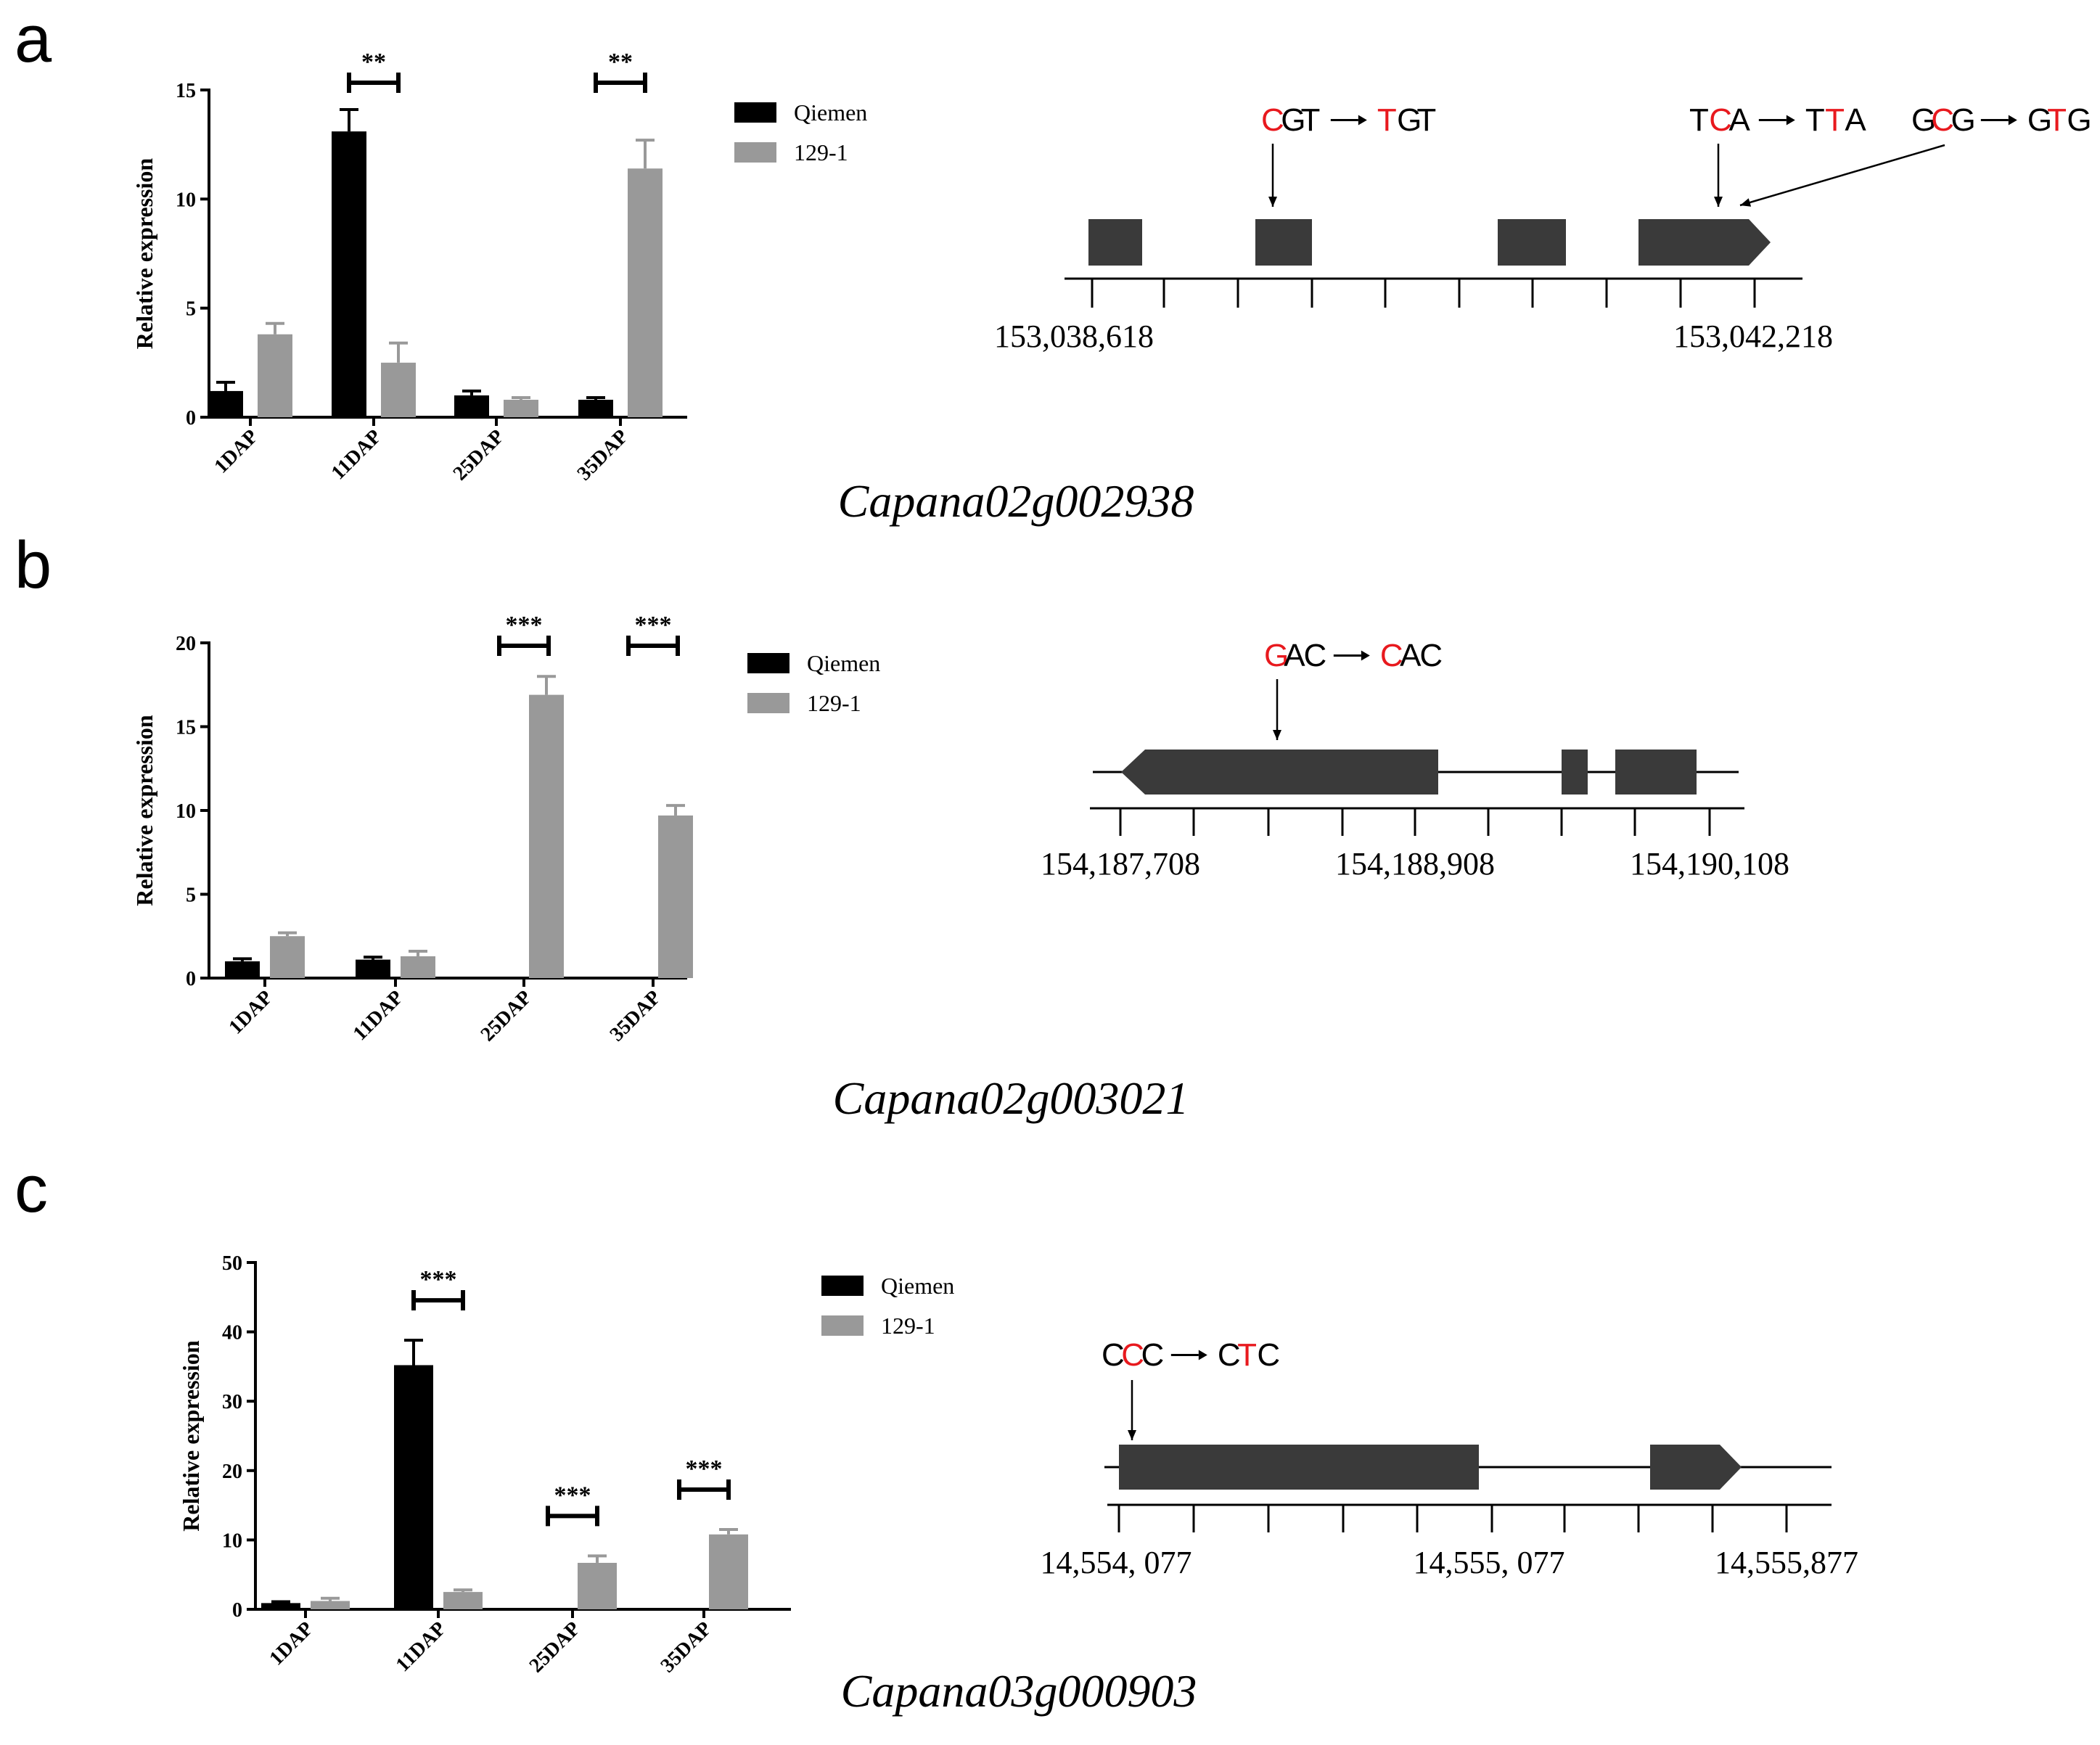 The image size is (2100, 1745). Describe the element at coordinates (1120, 864) in the screenshot. I see `coordinate-label: 154,187,708` at that location.